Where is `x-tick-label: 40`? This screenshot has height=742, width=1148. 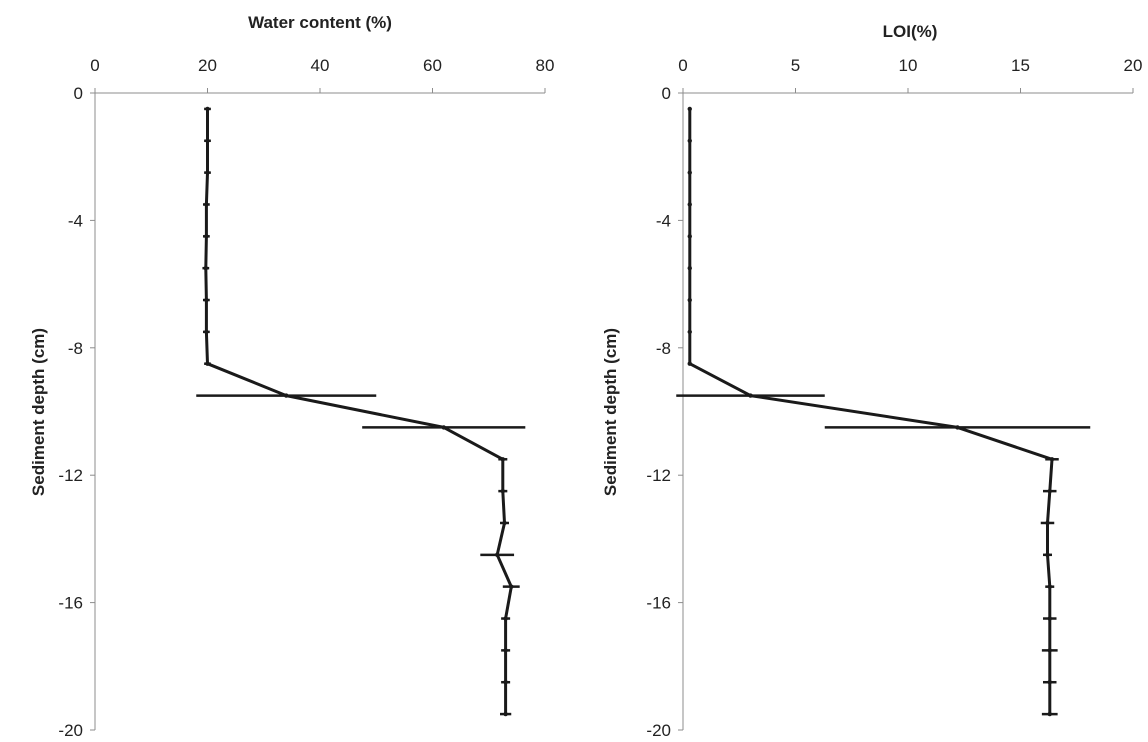
x-tick-label: 40 is located at coordinates (320, 65).